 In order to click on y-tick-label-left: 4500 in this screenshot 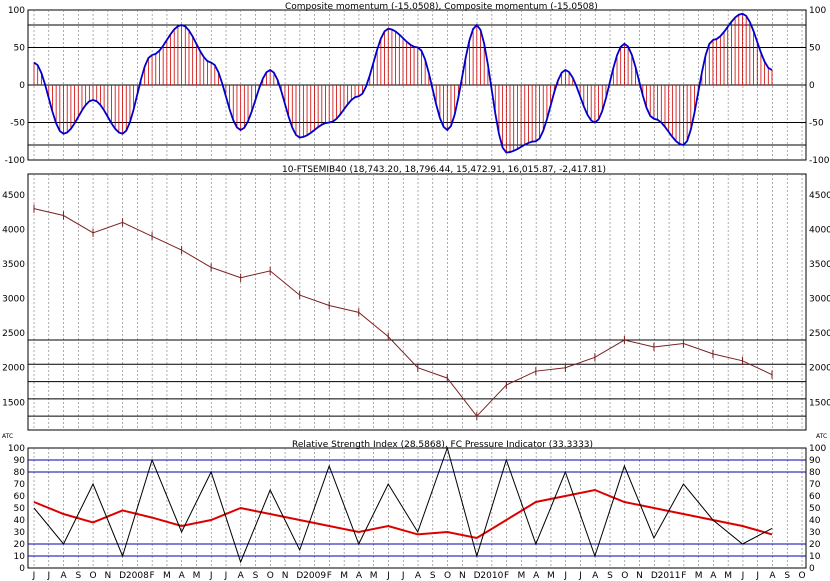, I will do `click(13, 196)`.